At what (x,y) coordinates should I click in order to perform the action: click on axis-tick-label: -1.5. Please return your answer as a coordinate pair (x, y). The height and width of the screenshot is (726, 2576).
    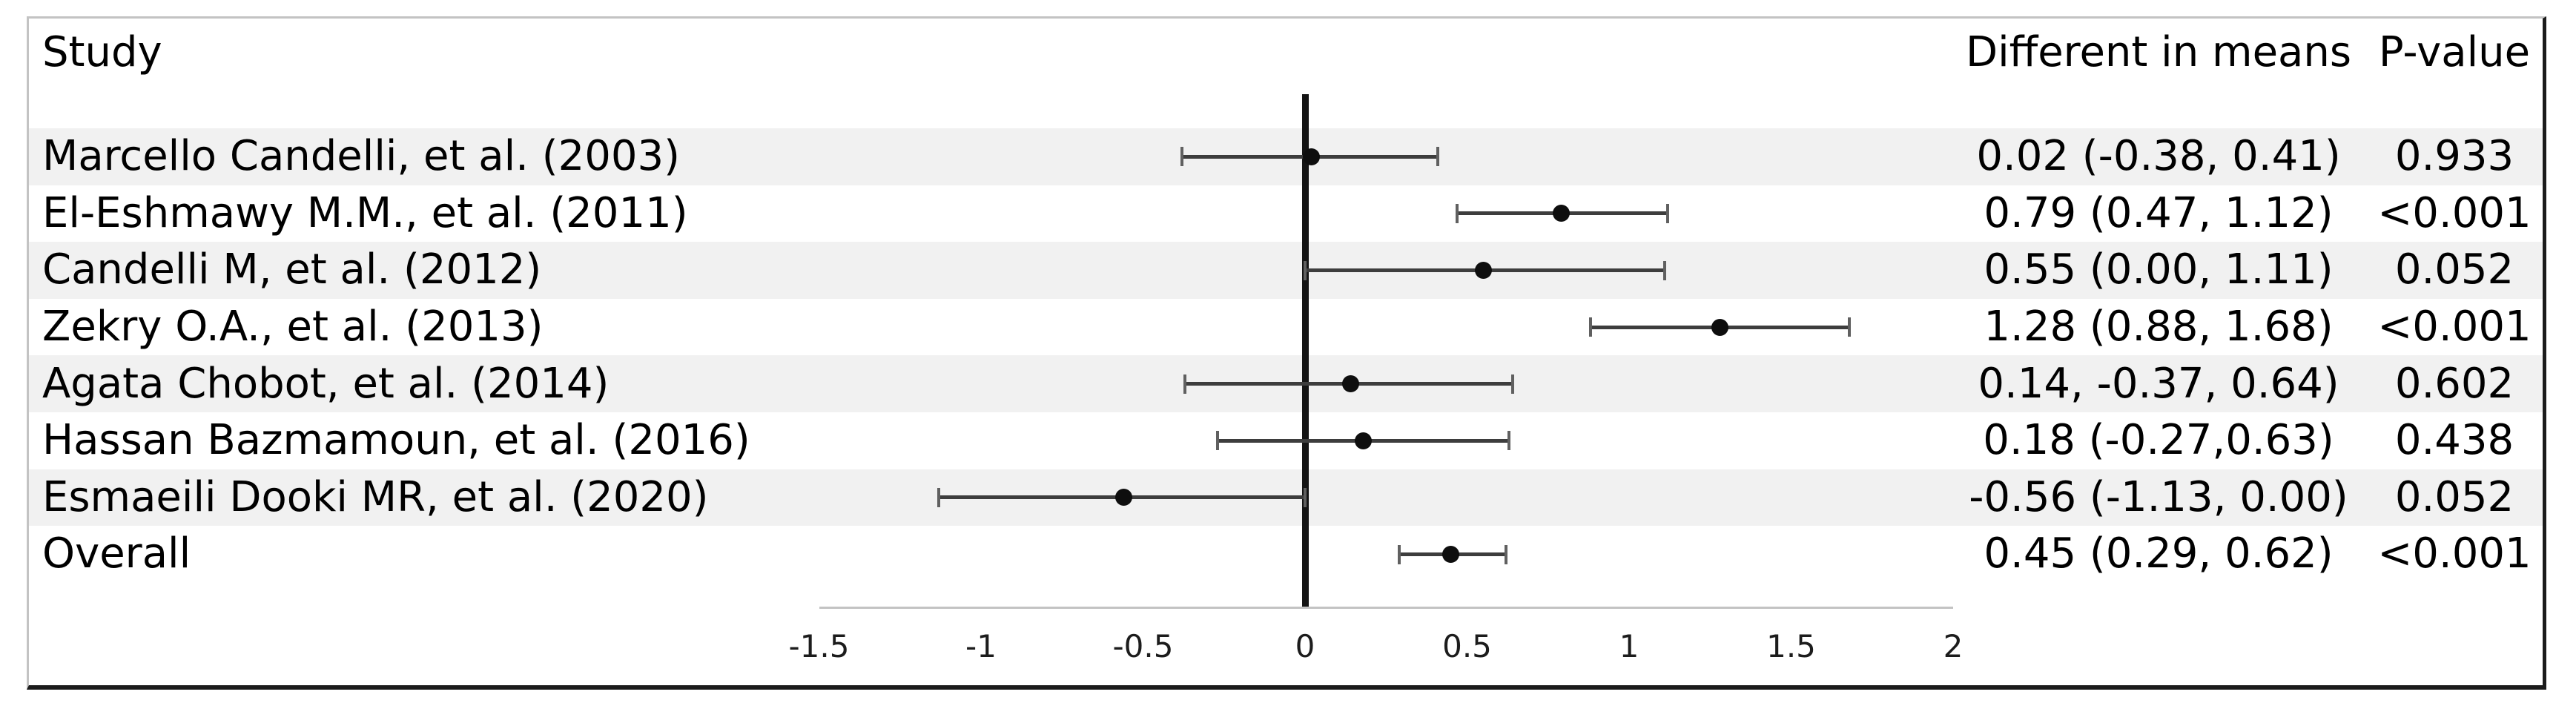
    Looking at the image, I should click on (819, 646).